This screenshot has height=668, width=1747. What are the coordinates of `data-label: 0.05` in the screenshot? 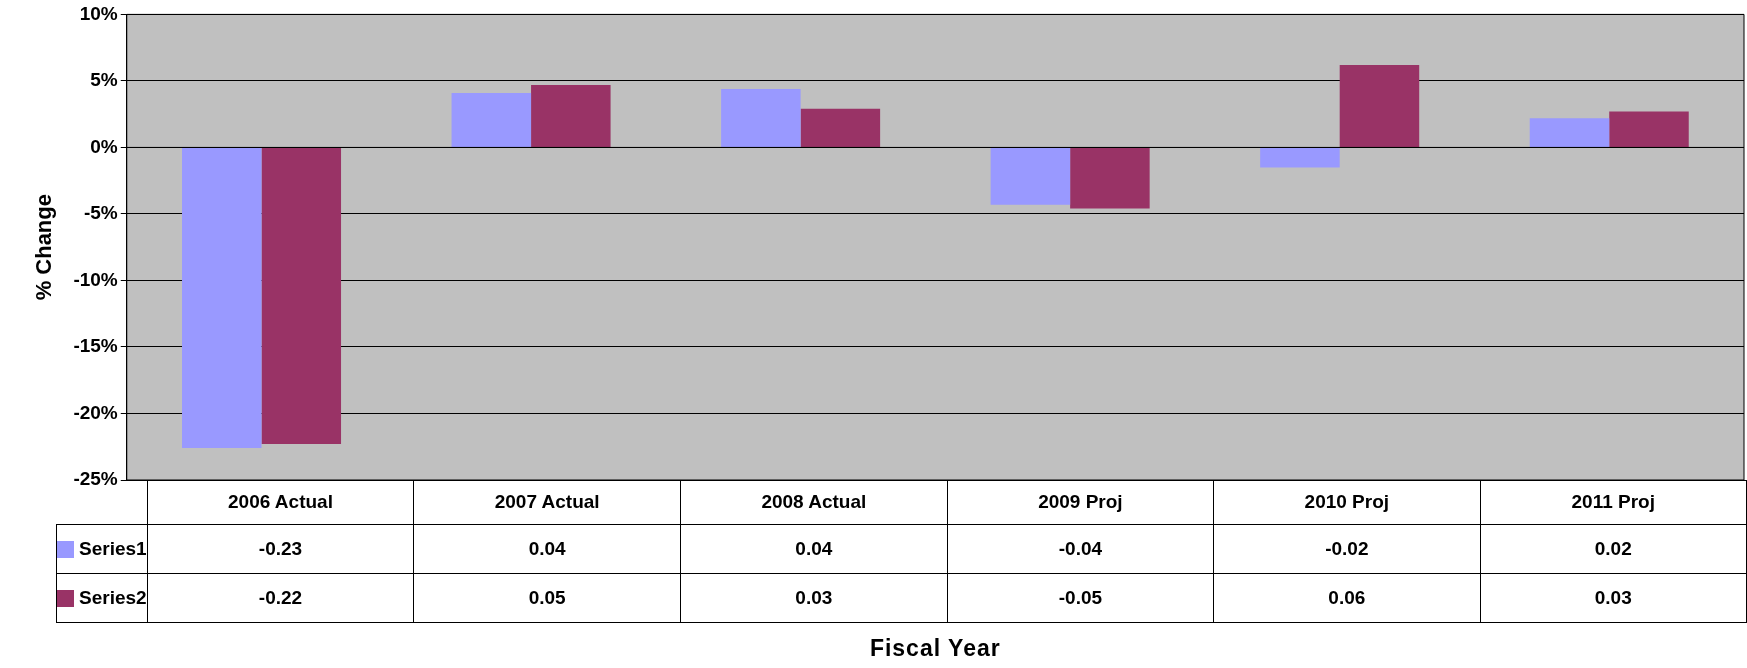 It's located at (547, 597).